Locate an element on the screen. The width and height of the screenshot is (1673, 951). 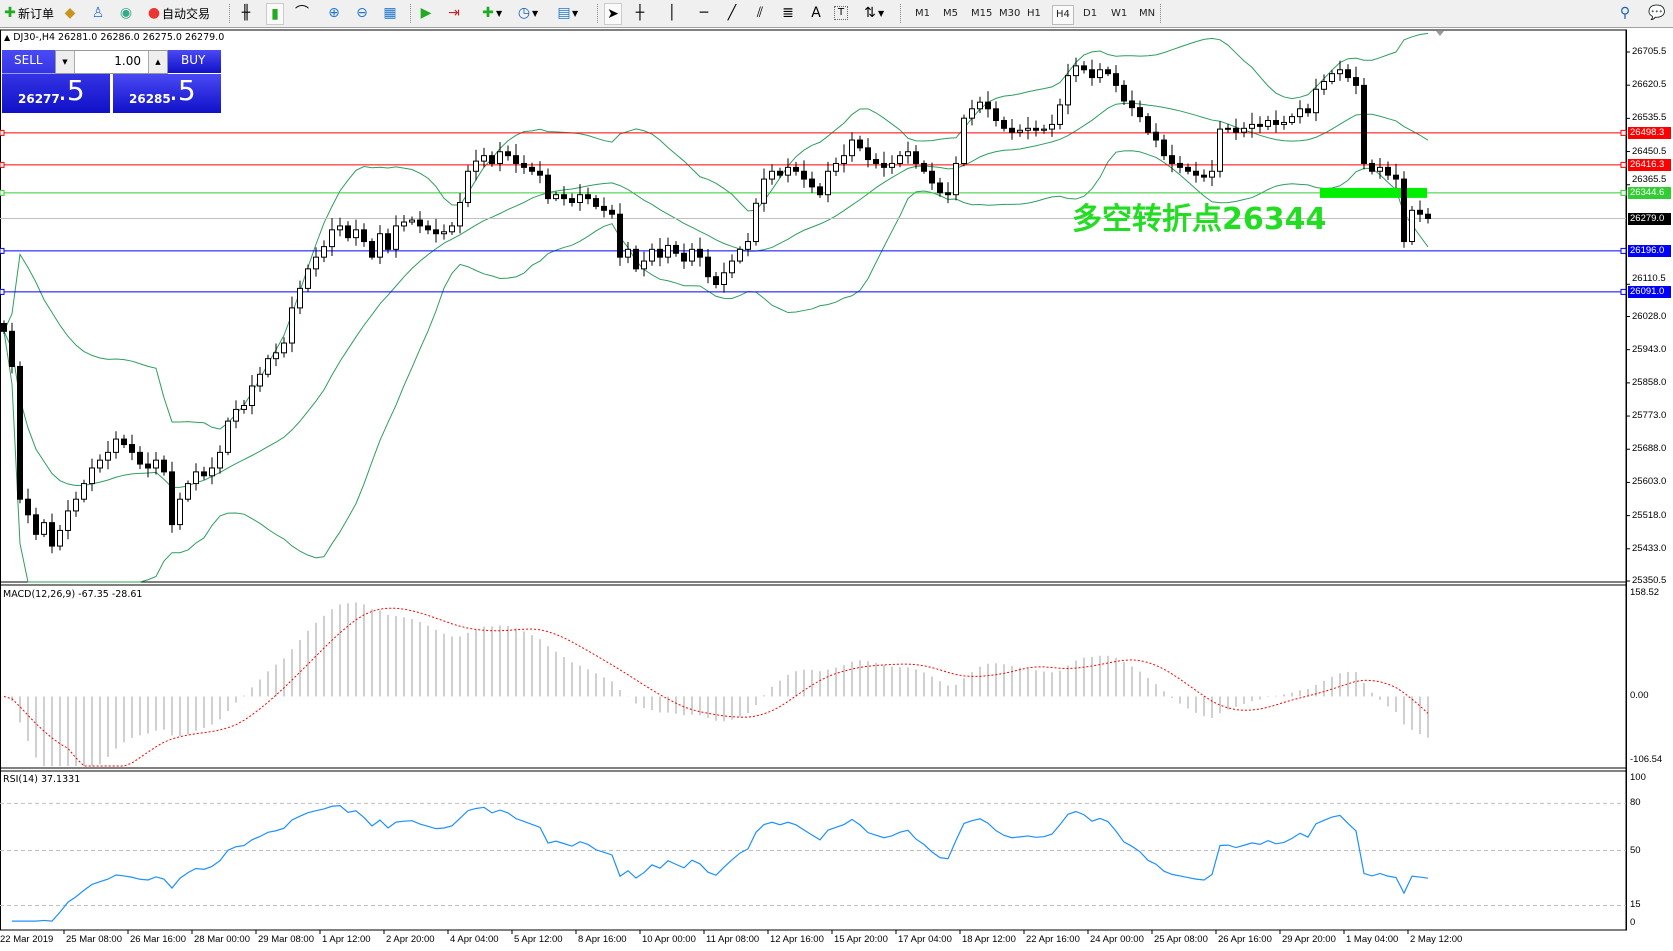
zoom-out-button: ⊖ is located at coordinates (362, 13).